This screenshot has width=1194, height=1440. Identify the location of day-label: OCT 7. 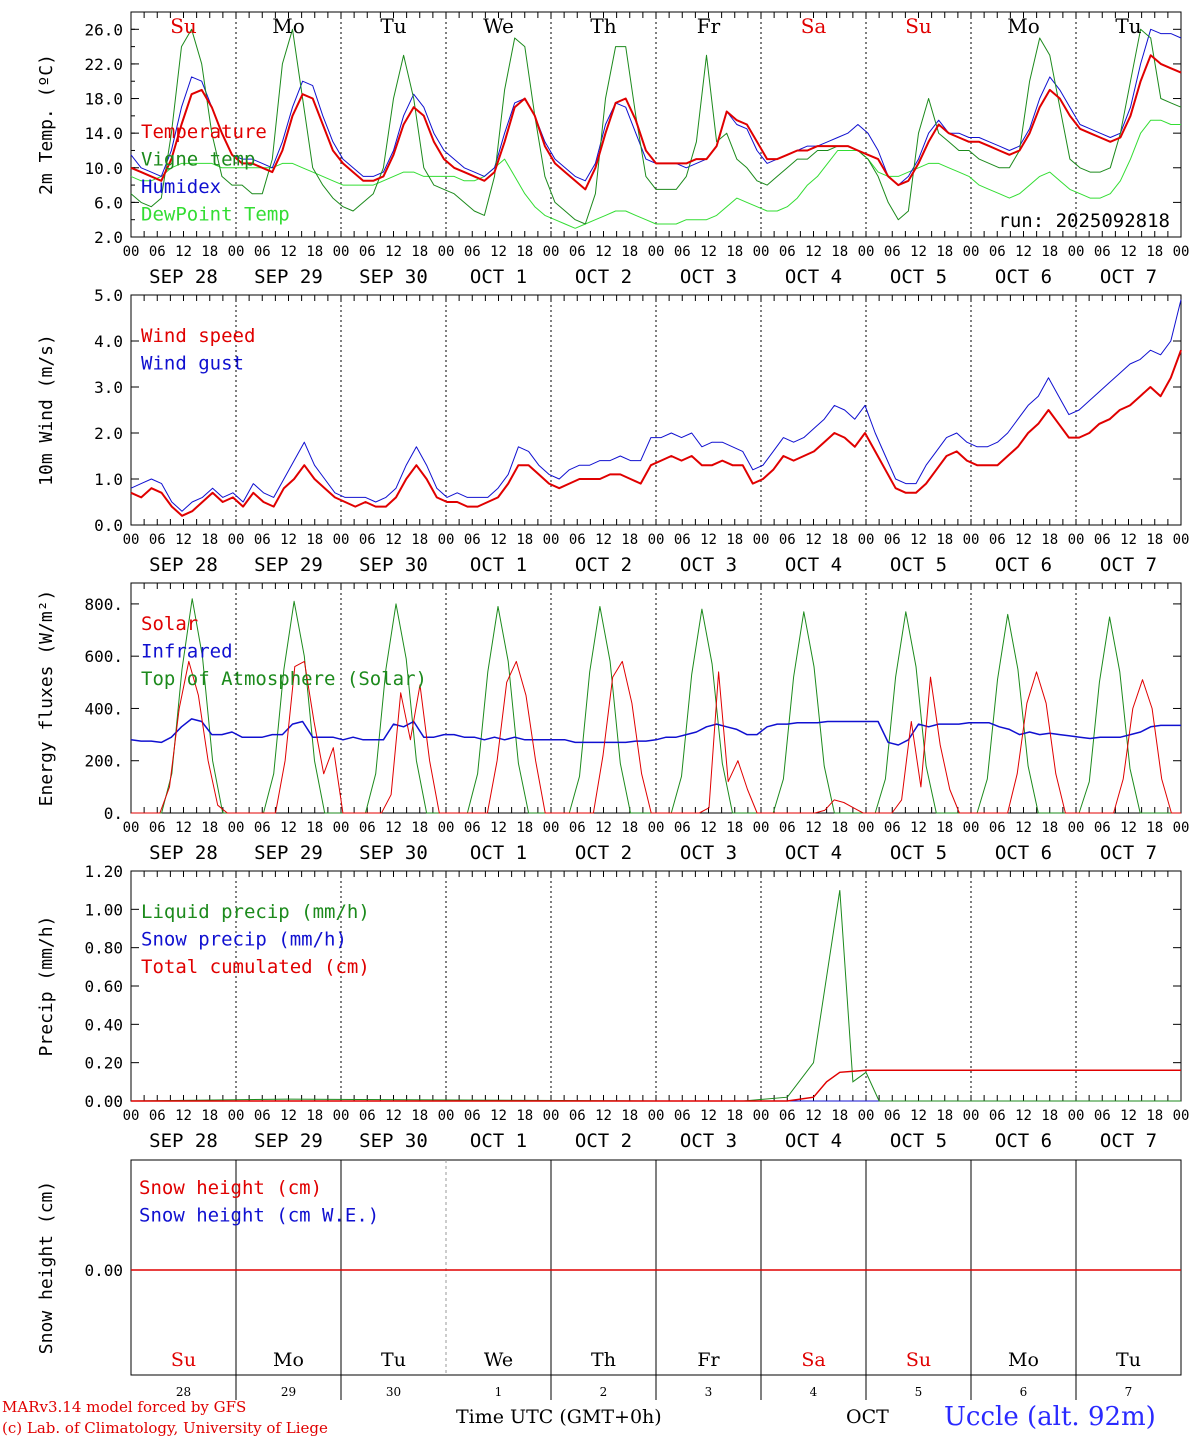
(1128, 277).